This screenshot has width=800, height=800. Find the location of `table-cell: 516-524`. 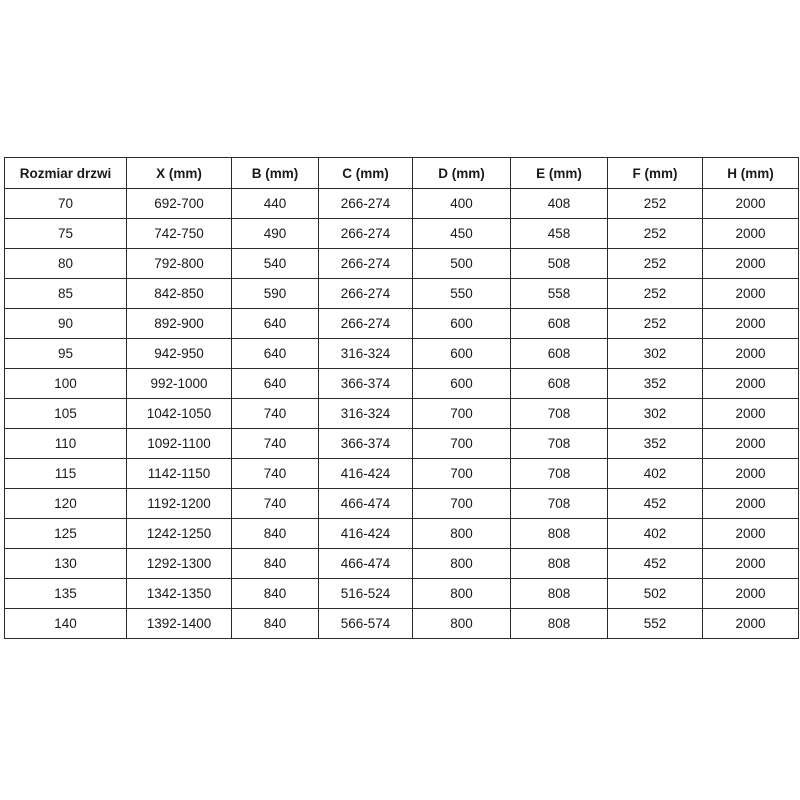

table-cell: 516-524 is located at coordinates (365, 593).